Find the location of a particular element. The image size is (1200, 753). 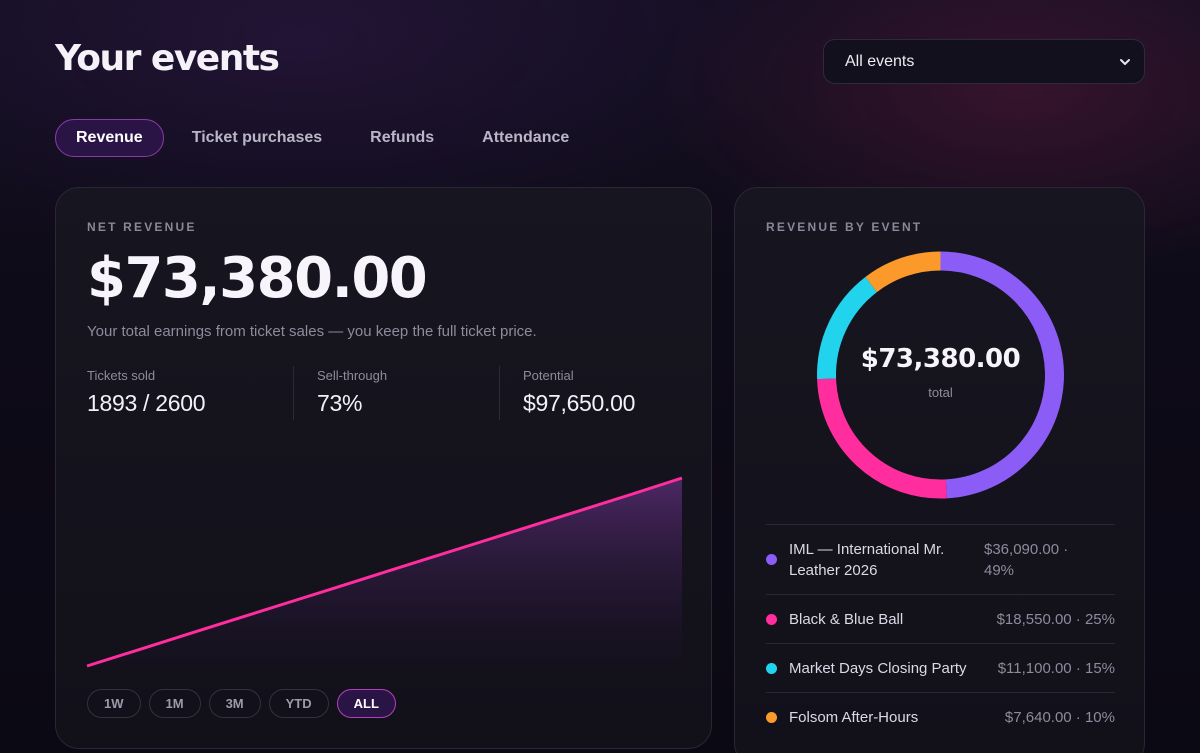

range-selector: 1W 1M 3M YTD ALL is located at coordinates (245, 703).